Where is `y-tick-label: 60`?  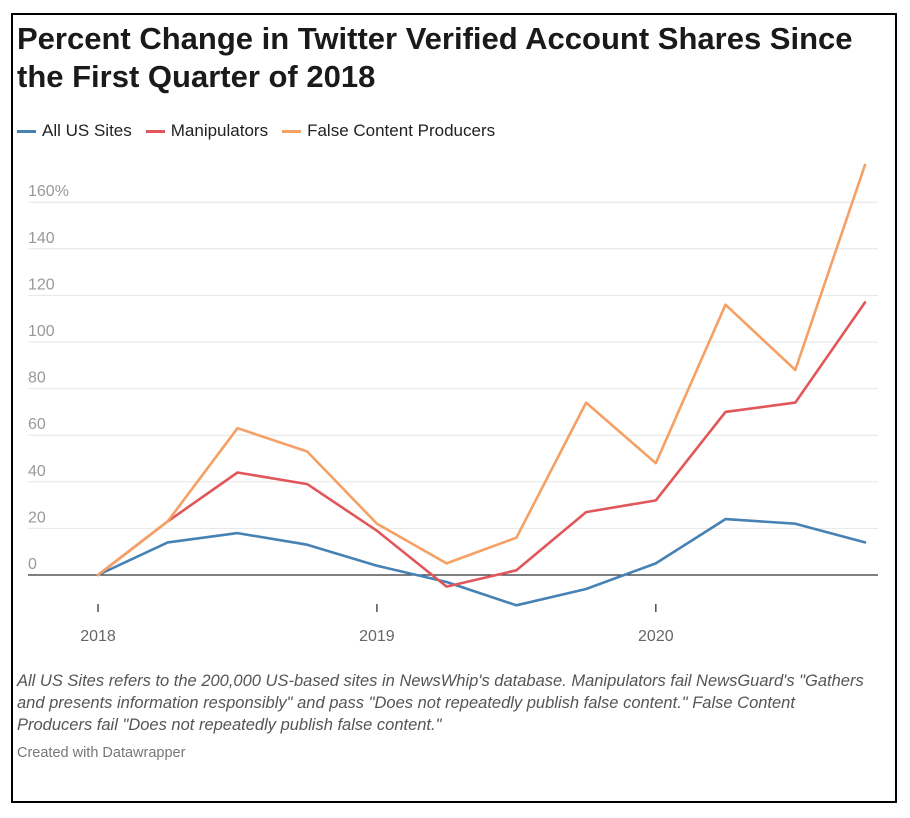 y-tick-label: 60 is located at coordinates (37, 424).